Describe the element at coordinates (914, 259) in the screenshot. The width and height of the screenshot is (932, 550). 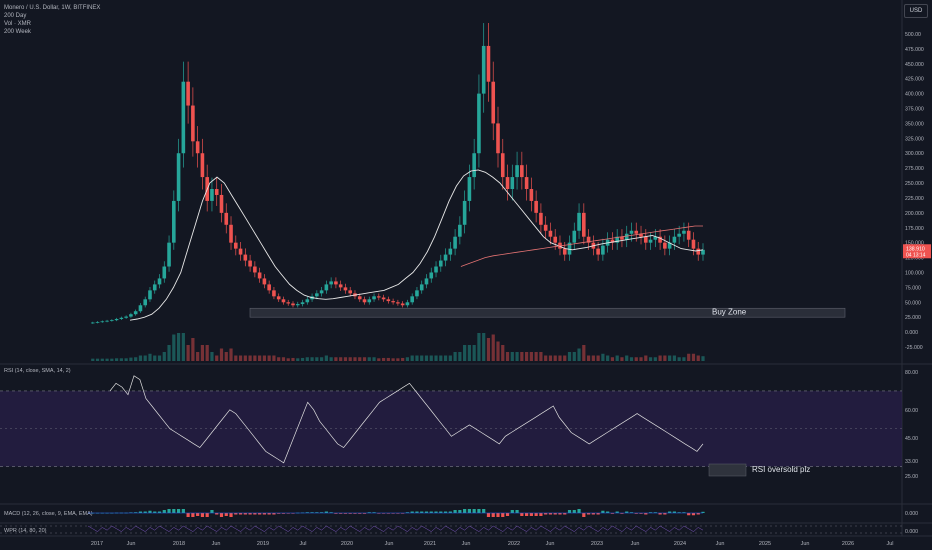
I see `price-tick-label: 125.000` at that location.